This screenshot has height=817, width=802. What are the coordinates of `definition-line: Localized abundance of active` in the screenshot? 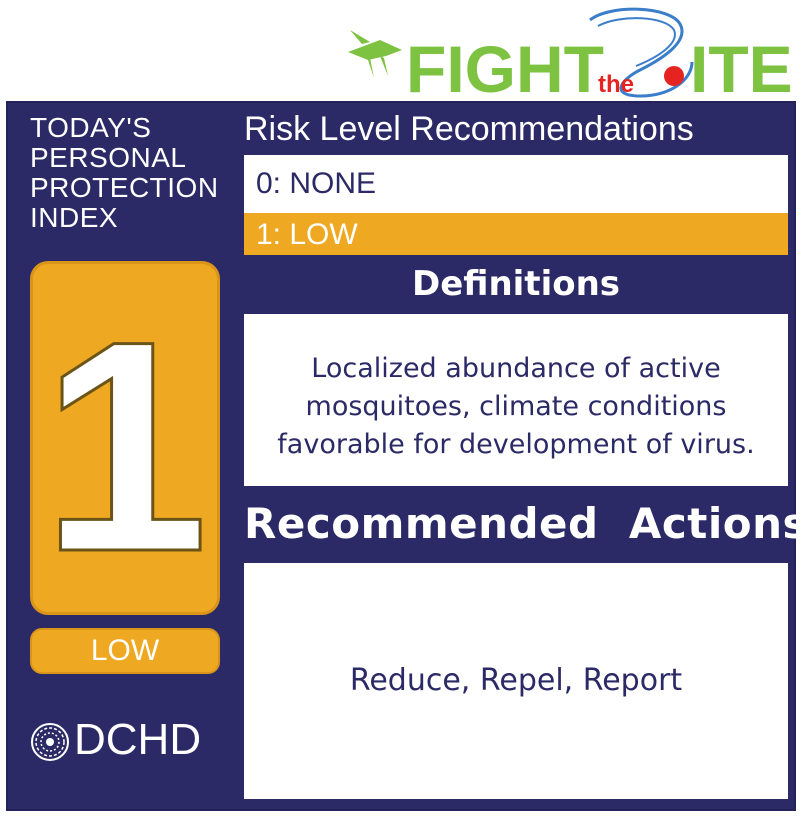 It's located at (516, 368).